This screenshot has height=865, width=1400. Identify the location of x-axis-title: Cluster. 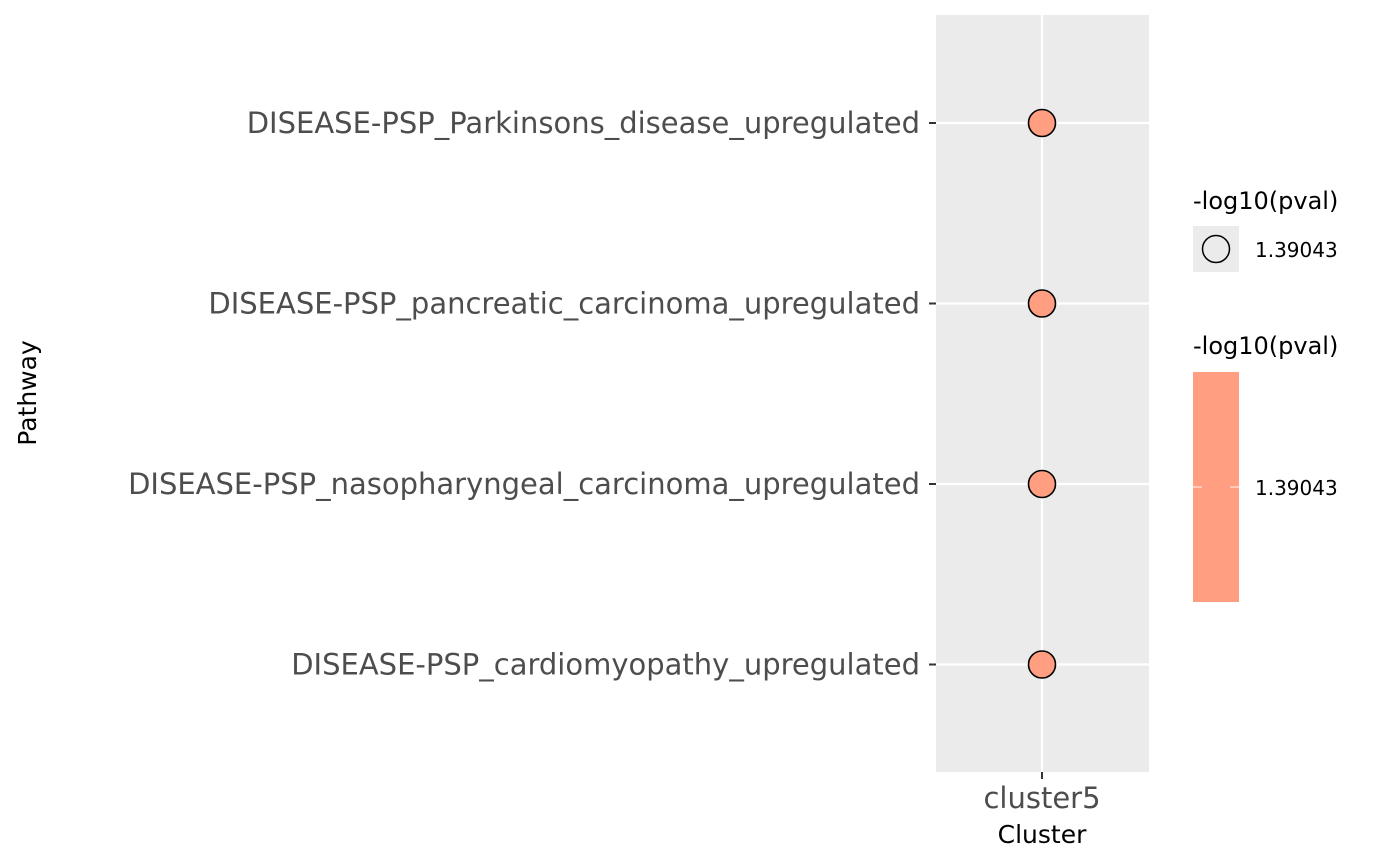
(1042, 834).